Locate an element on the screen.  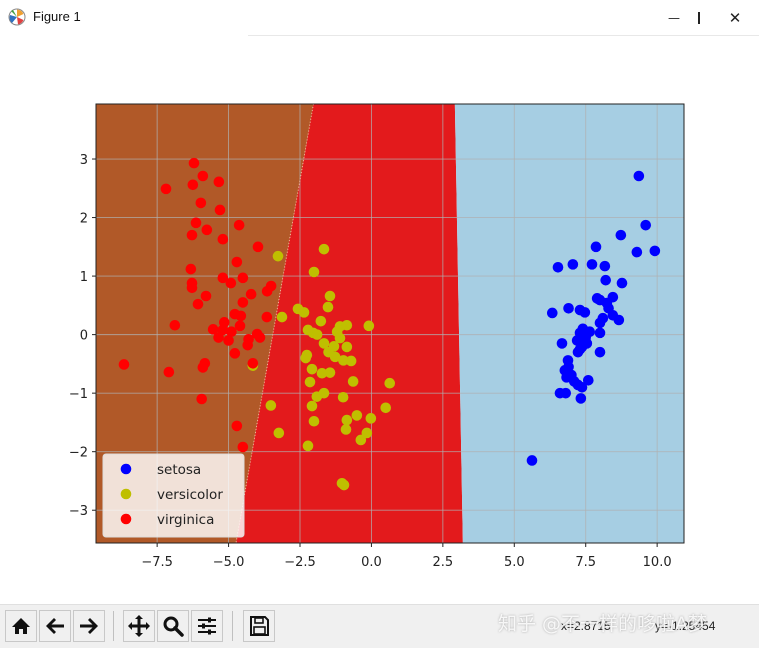
x-tick-label: 0.0 is located at coordinates (371, 562).